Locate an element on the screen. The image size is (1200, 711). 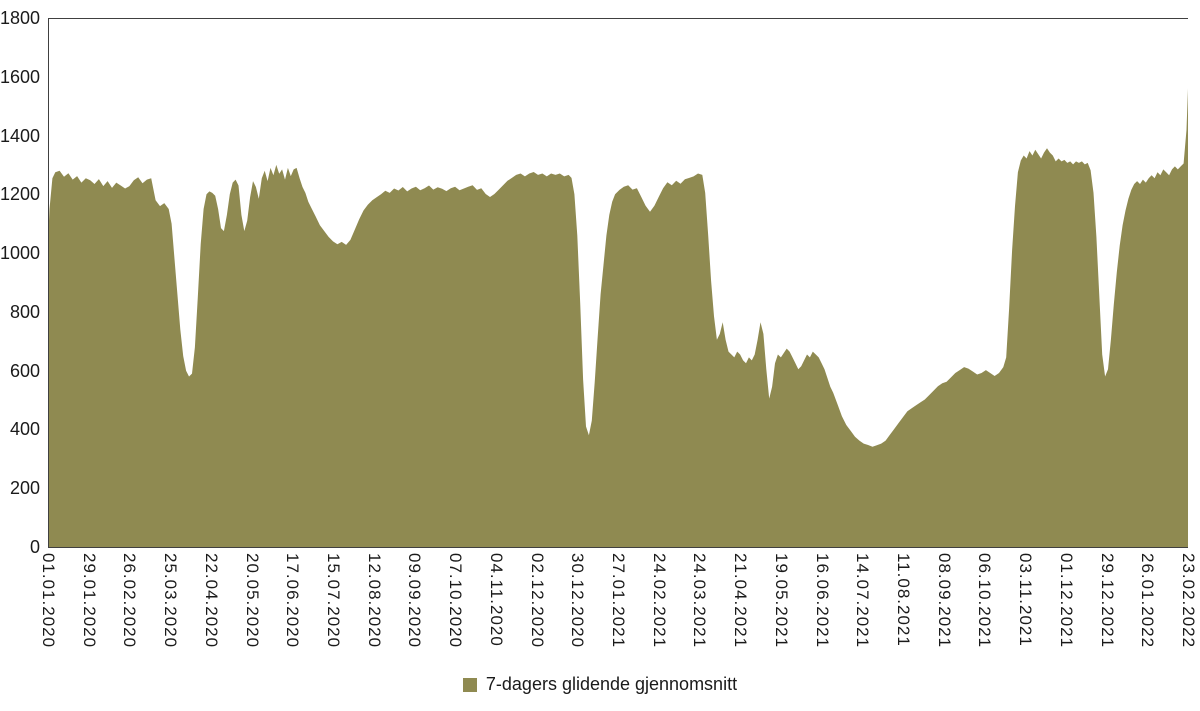
x-axis-label: 14.07.2021 is located at coordinates (863, 601).